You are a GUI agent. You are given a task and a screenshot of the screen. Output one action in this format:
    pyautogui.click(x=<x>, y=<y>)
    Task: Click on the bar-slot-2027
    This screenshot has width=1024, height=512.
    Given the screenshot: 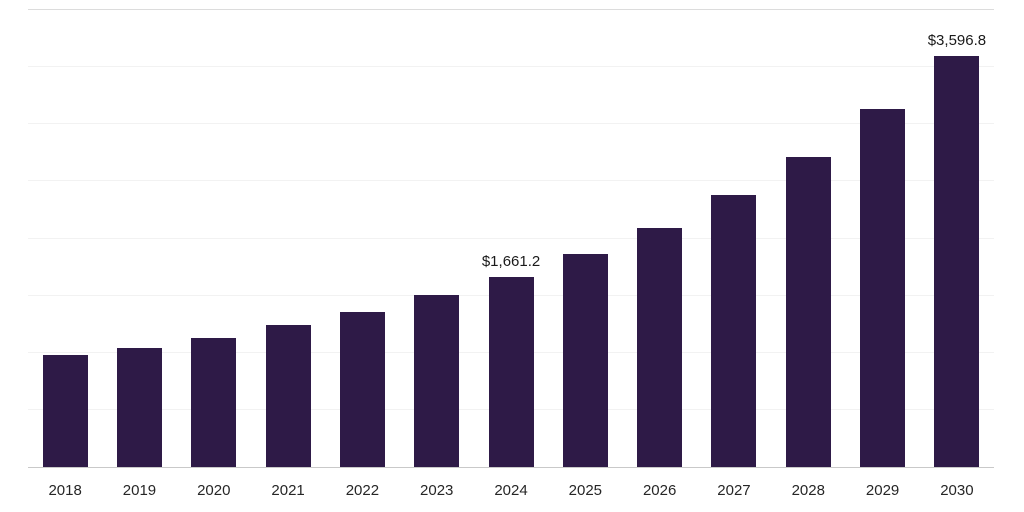 What is the action you would take?
    pyautogui.click(x=734, y=238)
    